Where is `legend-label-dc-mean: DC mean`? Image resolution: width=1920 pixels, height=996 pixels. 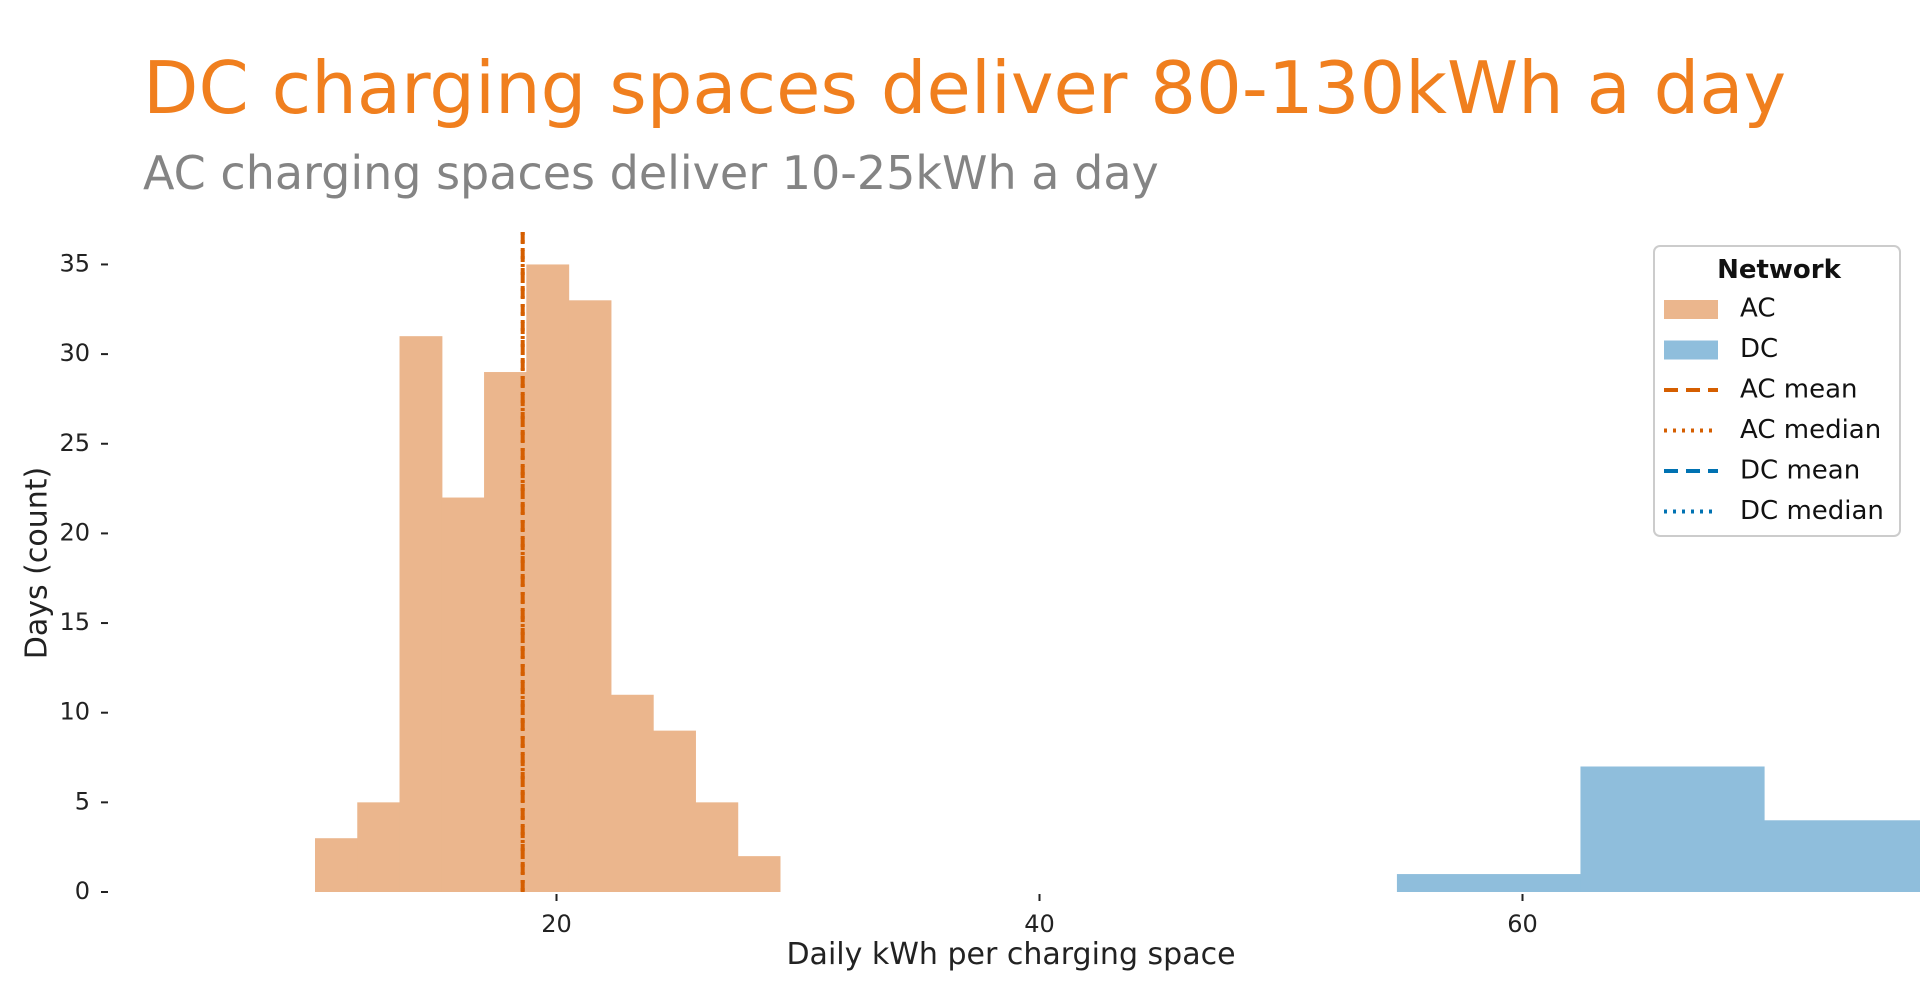
legend-label-dc-mean: DC mean is located at coordinates (1800, 471).